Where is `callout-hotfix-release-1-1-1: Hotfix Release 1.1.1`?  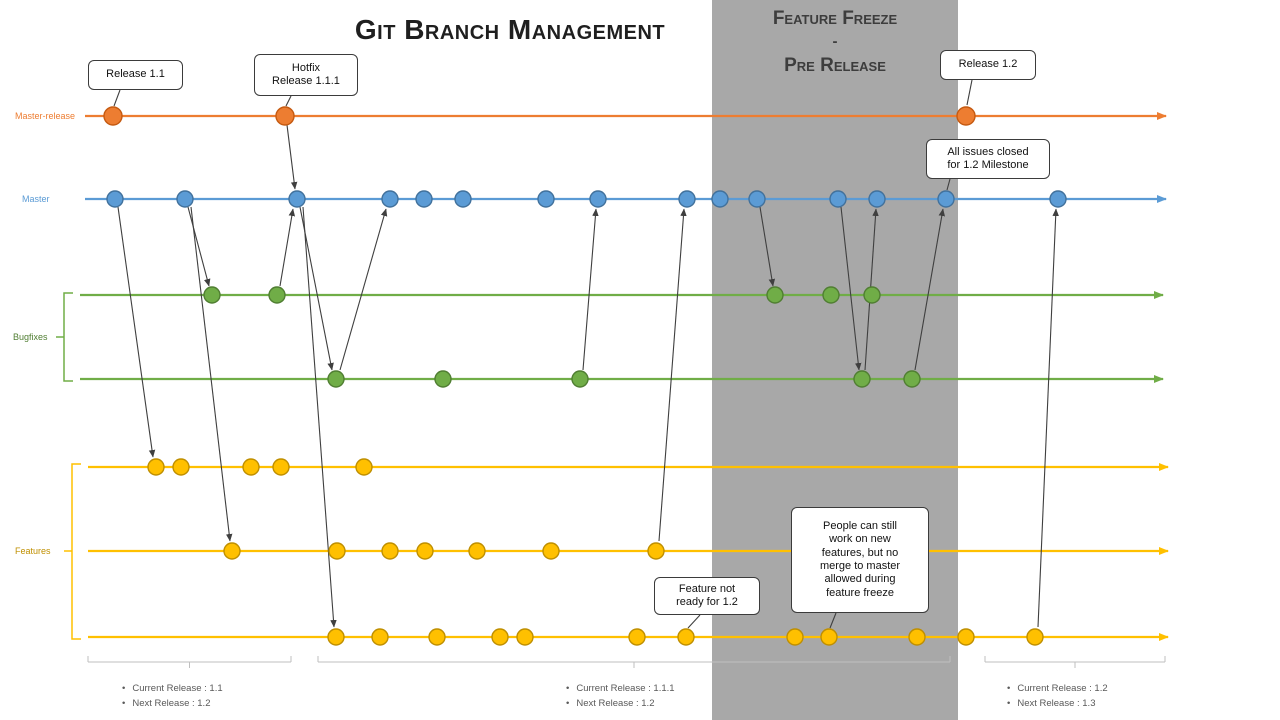 callout-hotfix-release-1-1-1: Hotfix Release 1.1.1 is located at coordinates (306, 75).